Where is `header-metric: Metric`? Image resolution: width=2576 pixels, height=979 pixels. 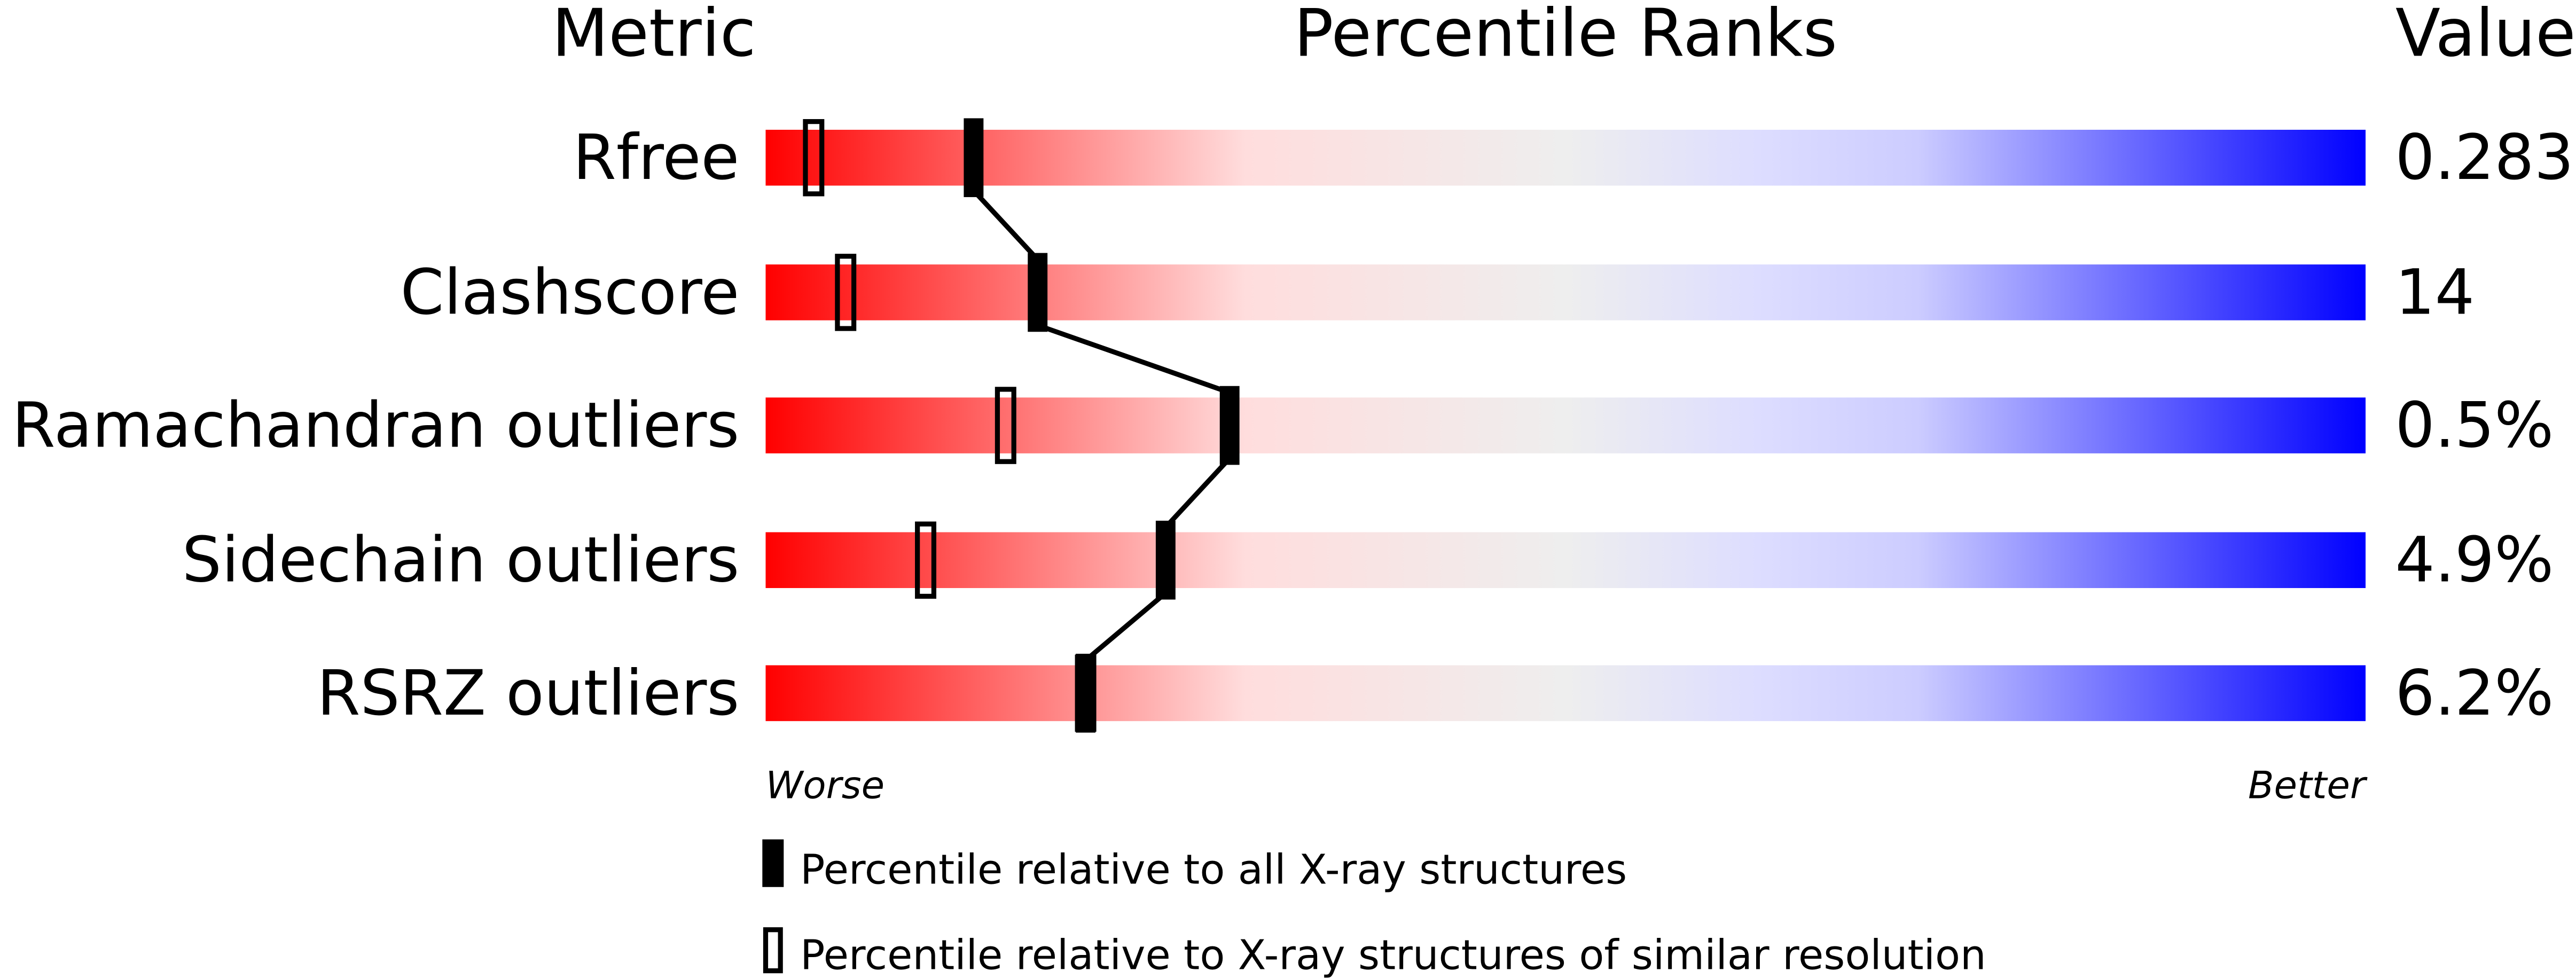 header-metric: Metric is located at coordinates (654, 36).